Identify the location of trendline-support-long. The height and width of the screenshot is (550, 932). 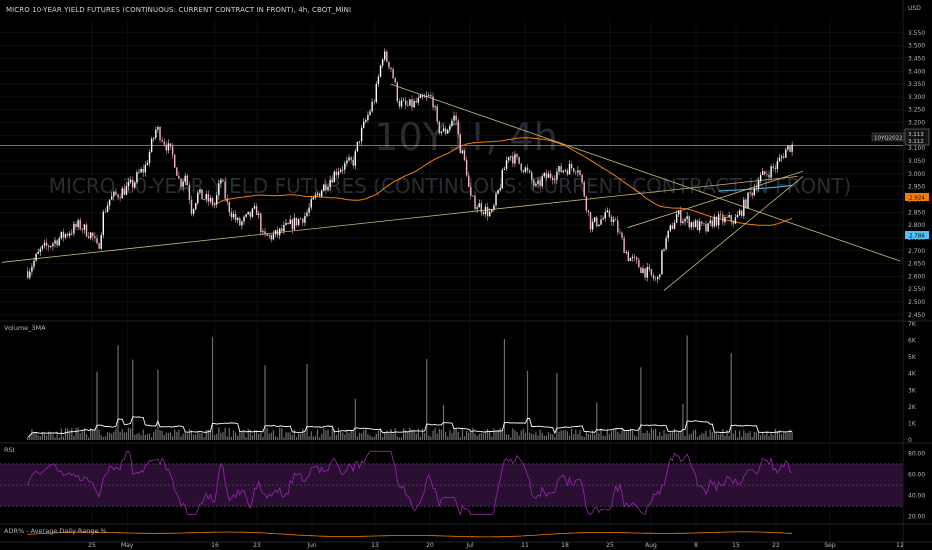
(399, 219).